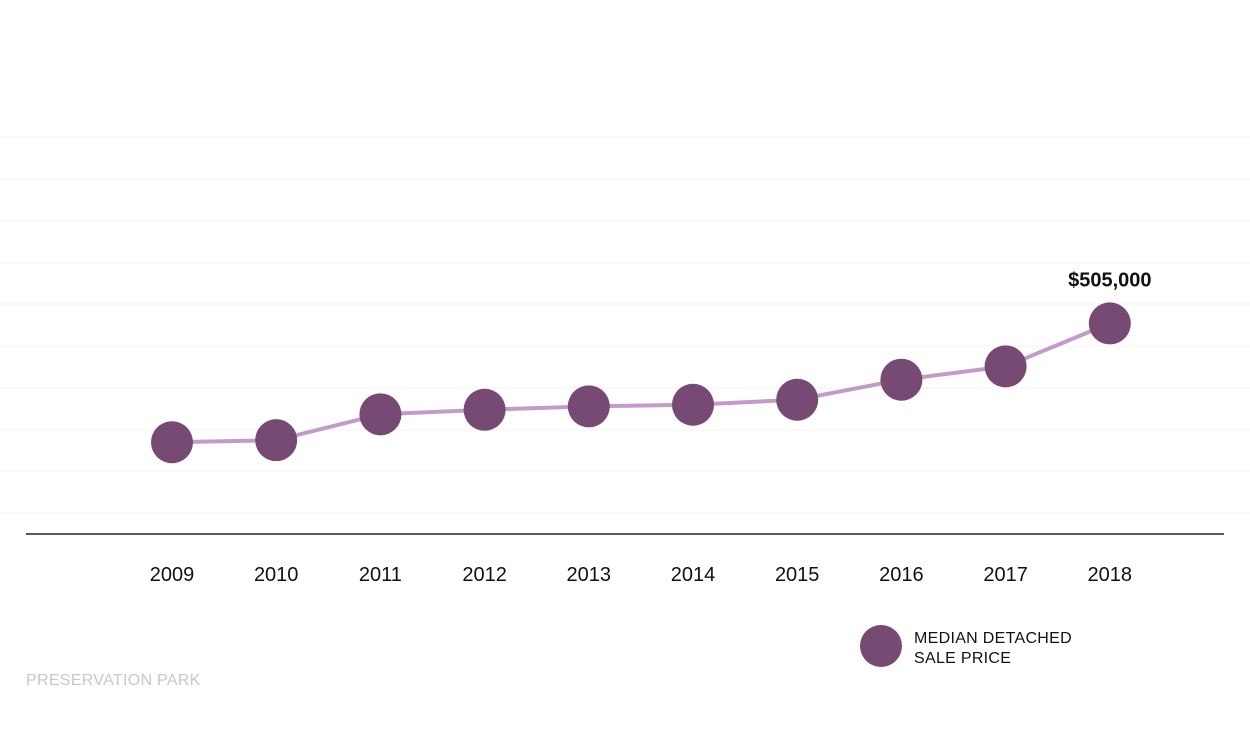 This screenshot has width=1250, height=730. Describe the element at coordinates (484, 575) in the screenshot. I see `x-tick-label-2012: 2012` at that location.